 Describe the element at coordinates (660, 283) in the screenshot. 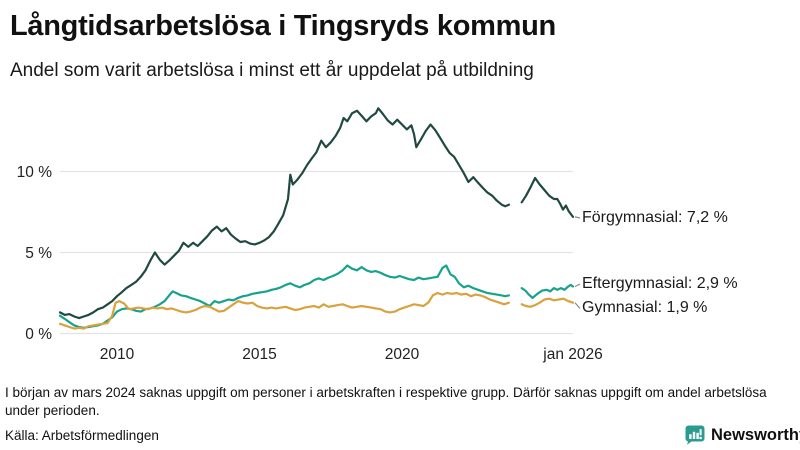

I see `series-label-eftergymnasial: Eftergymnasial: 2,9 %` at that location.